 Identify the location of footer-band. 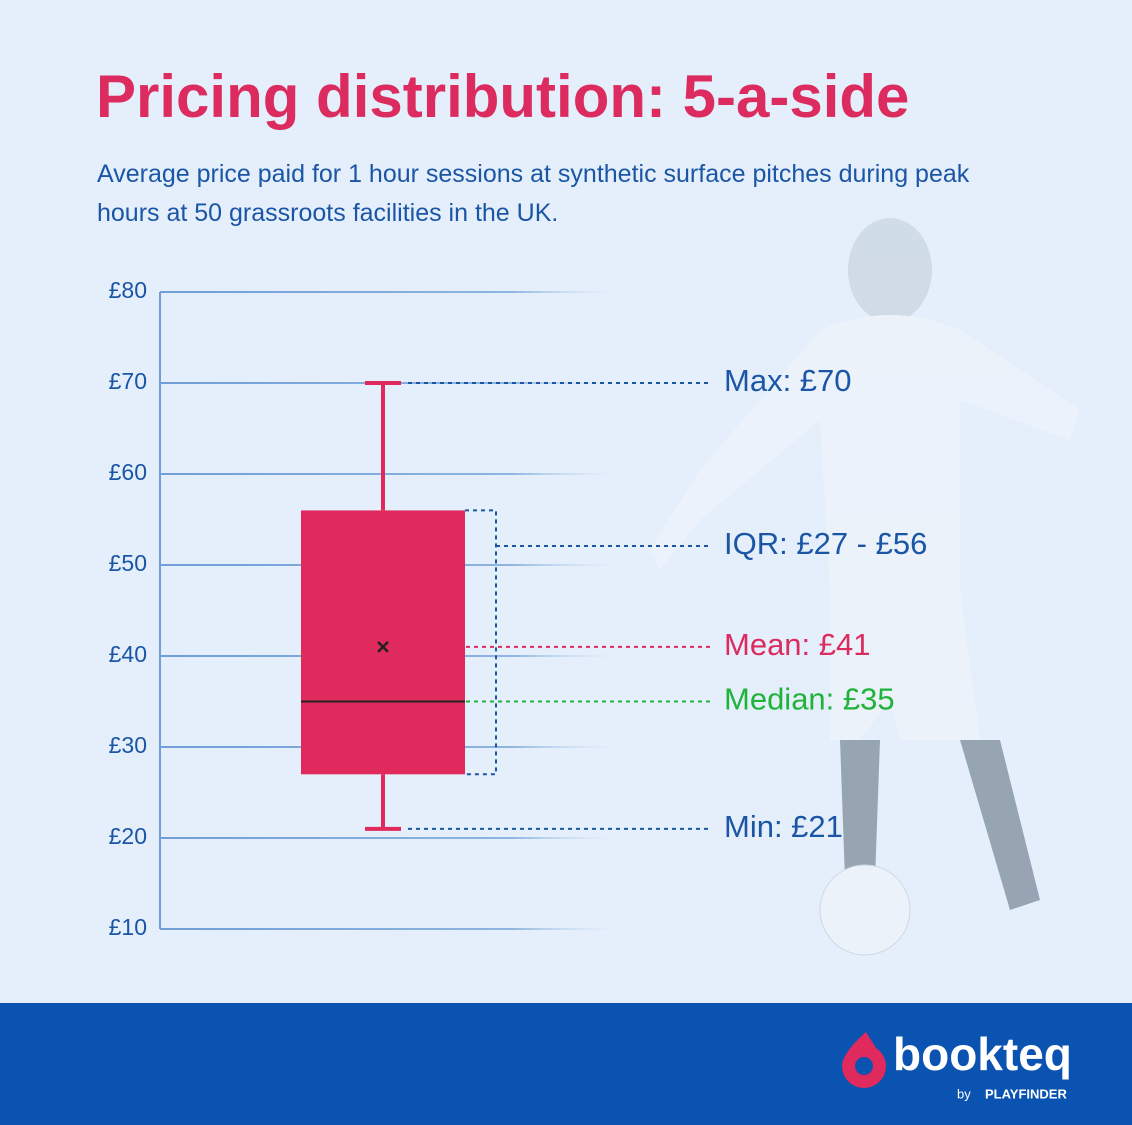
(566, 1064).